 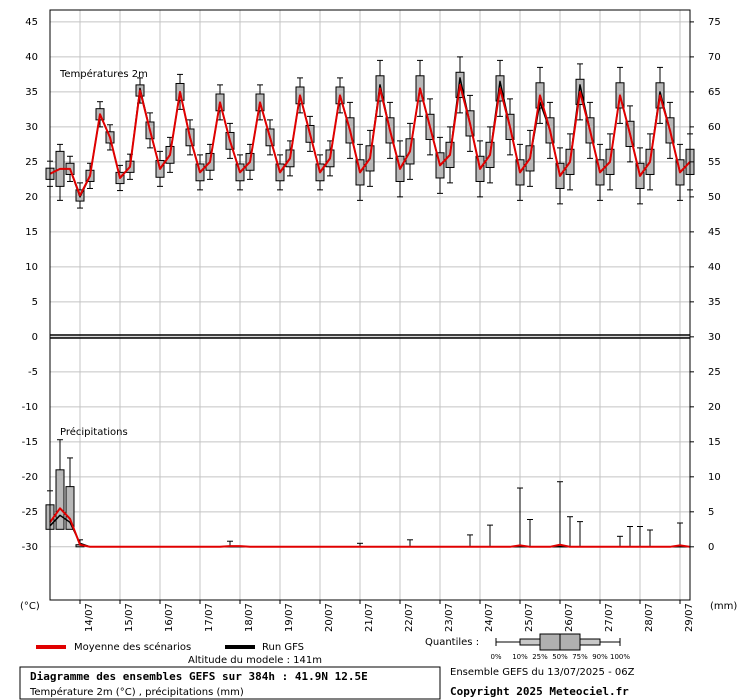 What do you see at coordinates (30, 512) in the screenshot?
I see `y-tick-label: -25` at bounding box center [30, 512].